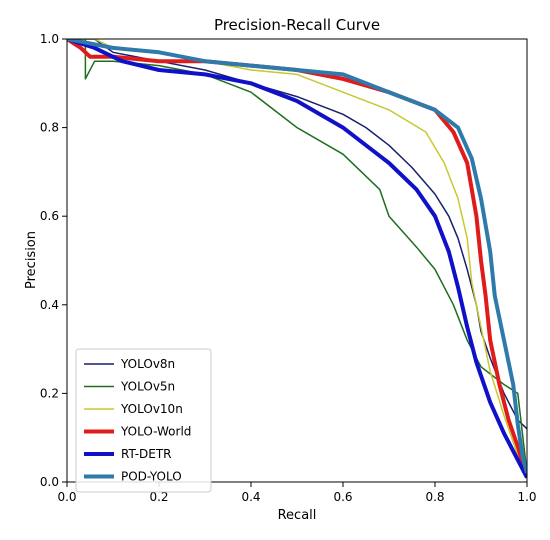 This screenshot has width=550, height=540. What do you see at coordinates (151, 477) in the screenshot?
I see `legend-label: POD-YOLO` at bounding box center [151, 477].